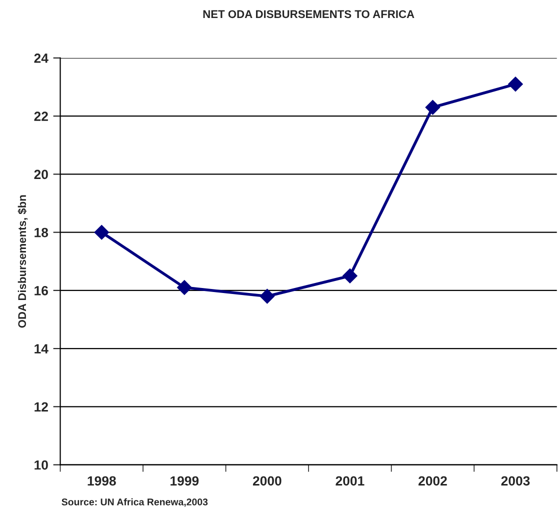 Image resolution: width=558 pixels, height=513 pixels. Describe the element at coordinates (41, 233) in the screenshot. I see `y-tick-label: 18` at that location.